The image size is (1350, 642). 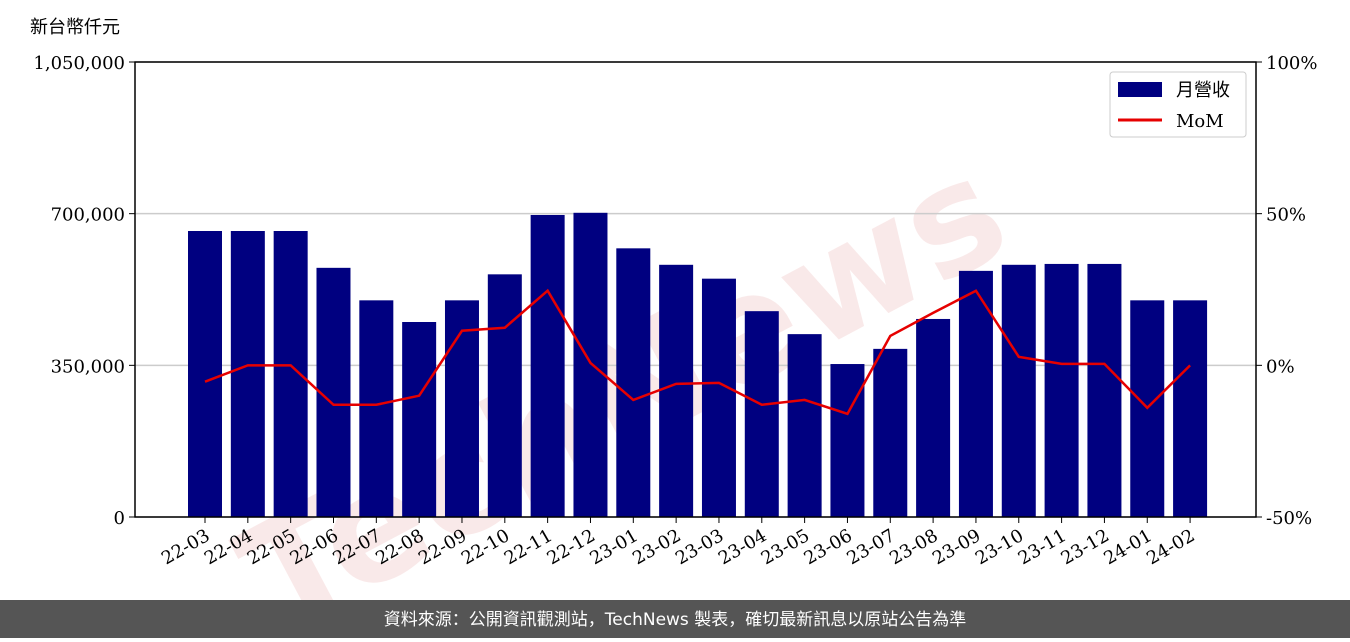 I want to click on y2-tick-label: -50%, so click(x=1289, y=518).